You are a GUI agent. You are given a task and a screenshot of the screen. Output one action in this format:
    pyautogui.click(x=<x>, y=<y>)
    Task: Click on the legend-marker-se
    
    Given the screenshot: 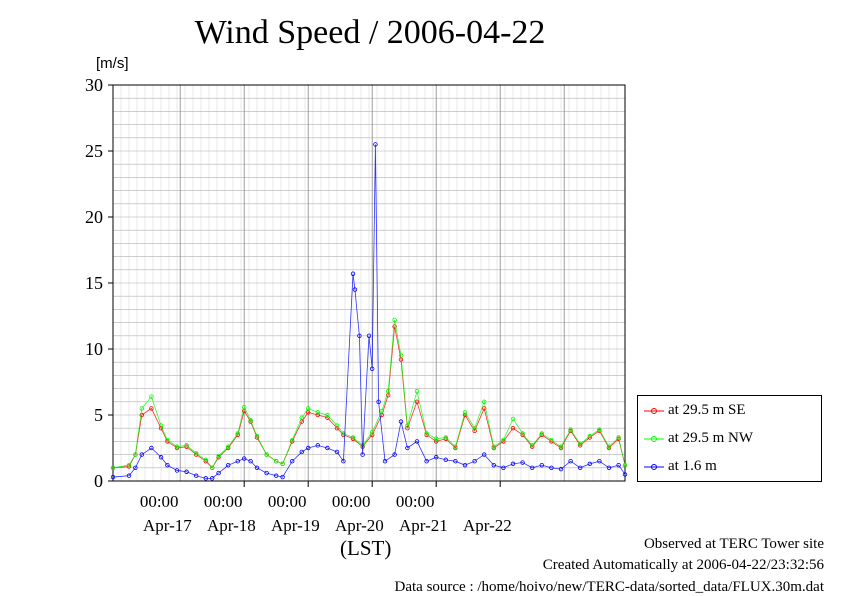 What is the action you would take?
    pyautogui.click(x=654, y=411)
    